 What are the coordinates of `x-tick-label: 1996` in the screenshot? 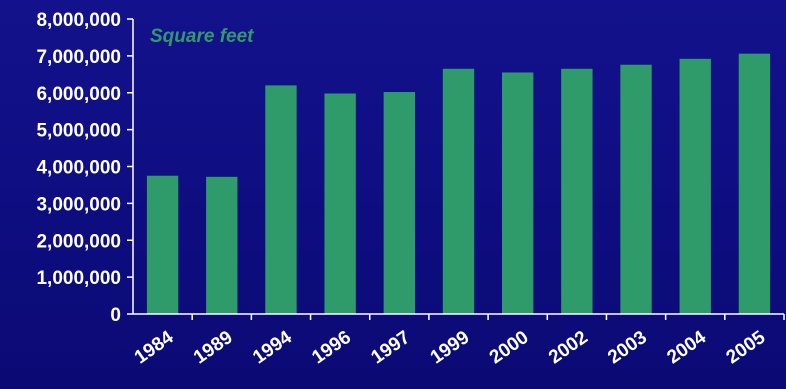 It's located at (331, 347).